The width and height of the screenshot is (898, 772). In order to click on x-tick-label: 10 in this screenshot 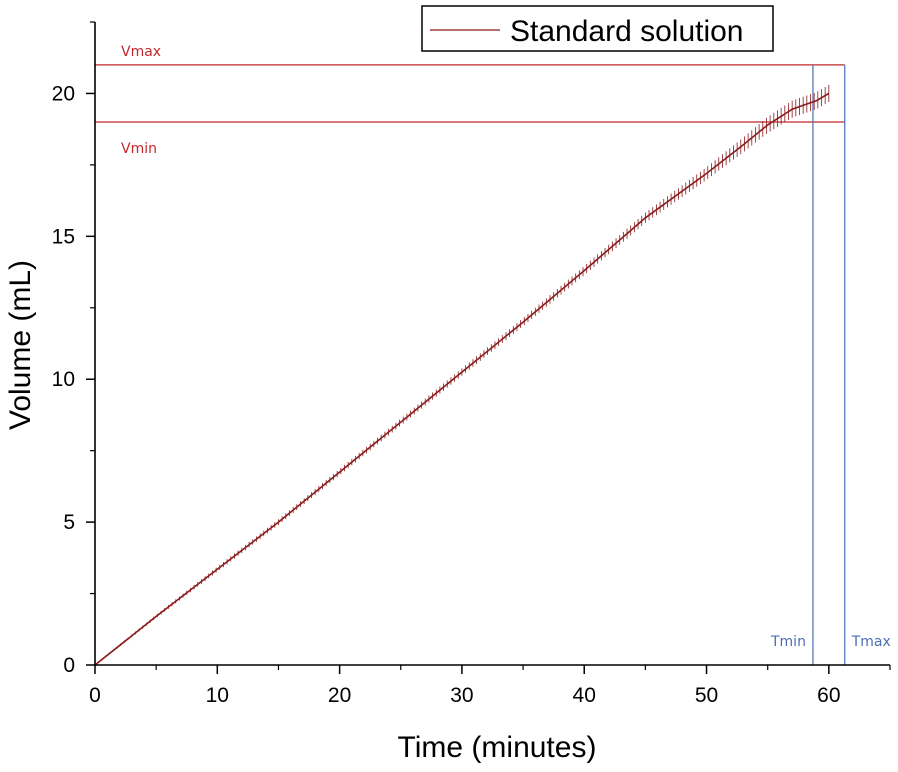, I will do `click(217, 695)`.